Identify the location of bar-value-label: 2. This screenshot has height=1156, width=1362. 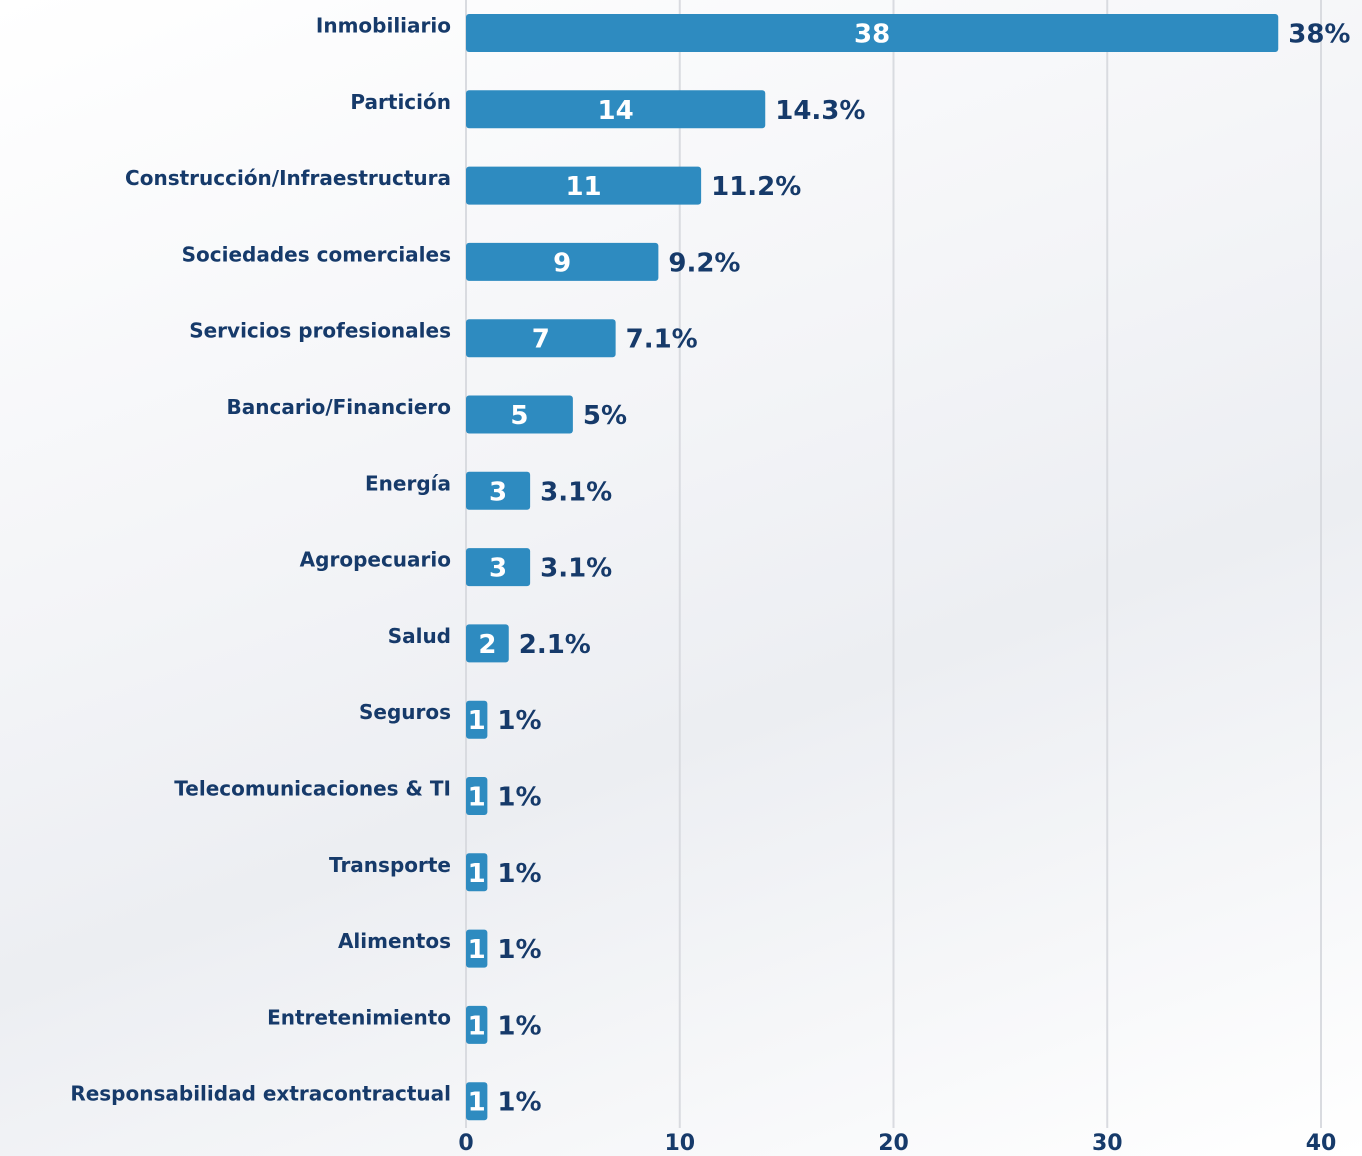
(487, 645).